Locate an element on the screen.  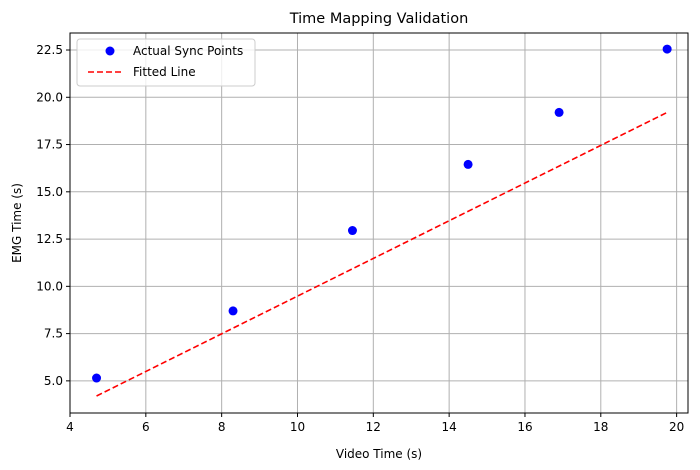
chart-title: Time Mapping Validation is located at coordinates (379, 19).